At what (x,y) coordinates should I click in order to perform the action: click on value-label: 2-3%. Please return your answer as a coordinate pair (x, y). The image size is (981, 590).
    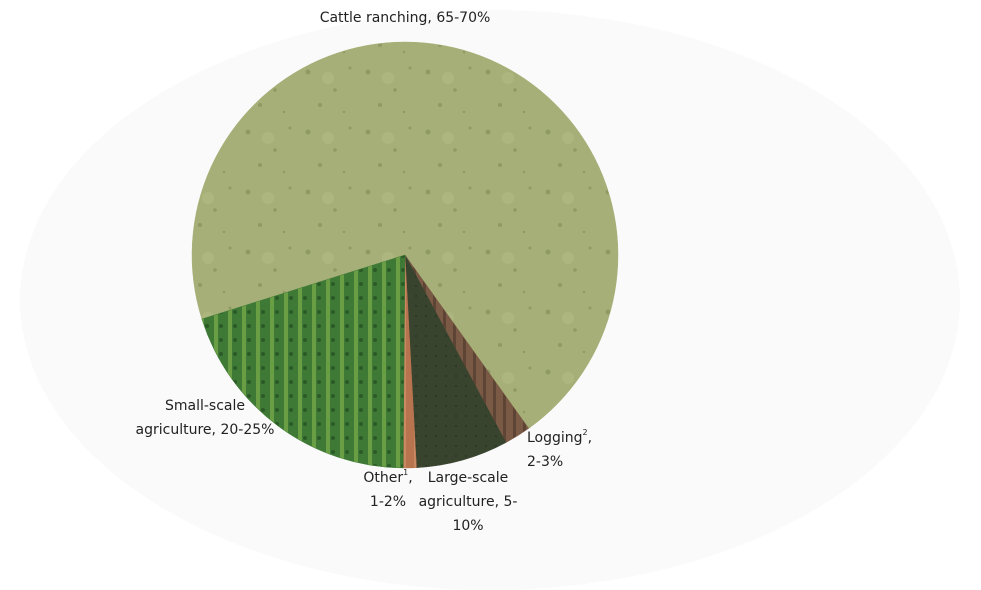
    Looking at the image, I should click on (545, 462).